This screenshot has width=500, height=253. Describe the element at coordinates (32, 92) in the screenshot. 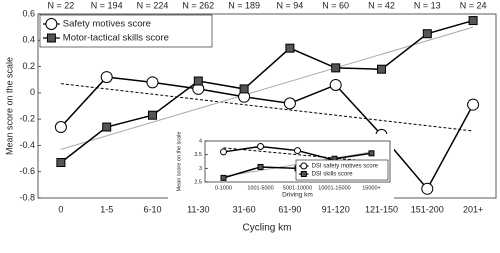

I see `y-tick-label: 0` at that location.